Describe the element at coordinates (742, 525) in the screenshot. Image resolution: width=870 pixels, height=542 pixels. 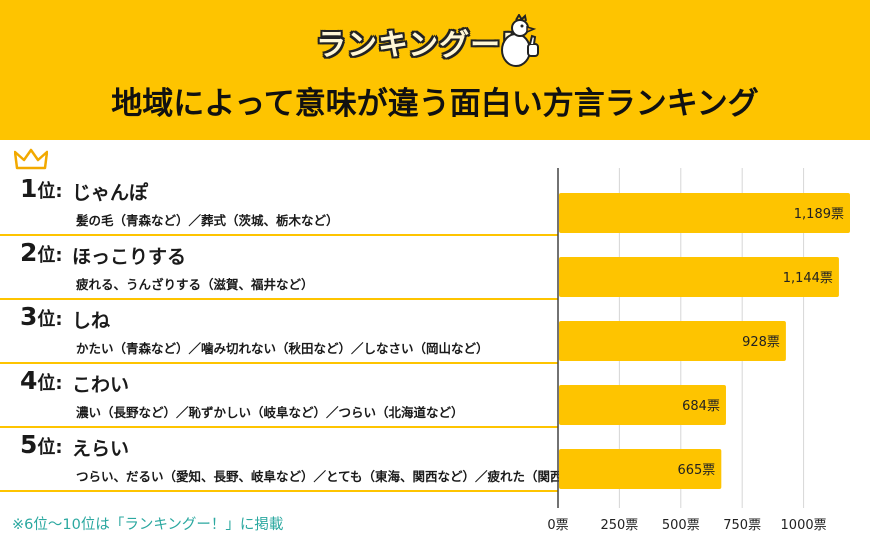
I see `x-tick-label: 750票` at that location.